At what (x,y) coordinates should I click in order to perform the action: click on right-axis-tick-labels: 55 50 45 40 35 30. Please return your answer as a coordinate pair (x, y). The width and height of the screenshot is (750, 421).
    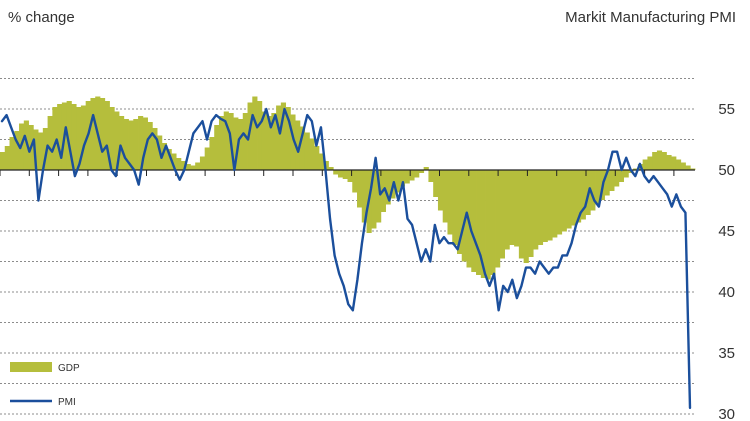
    Looking at the image, I should click on (726, 261).